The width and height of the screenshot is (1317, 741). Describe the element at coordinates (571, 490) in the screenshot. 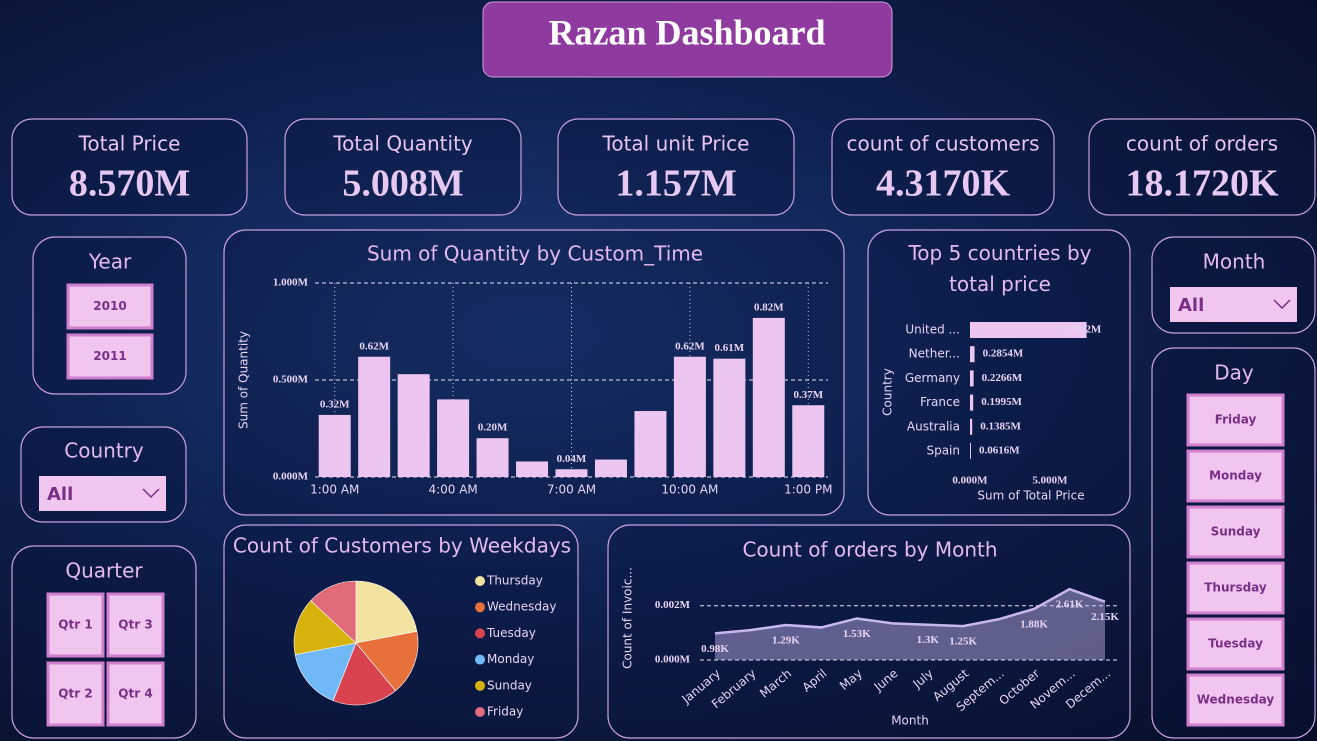

I see `x-tick-label: 7:00 AM` at that location.